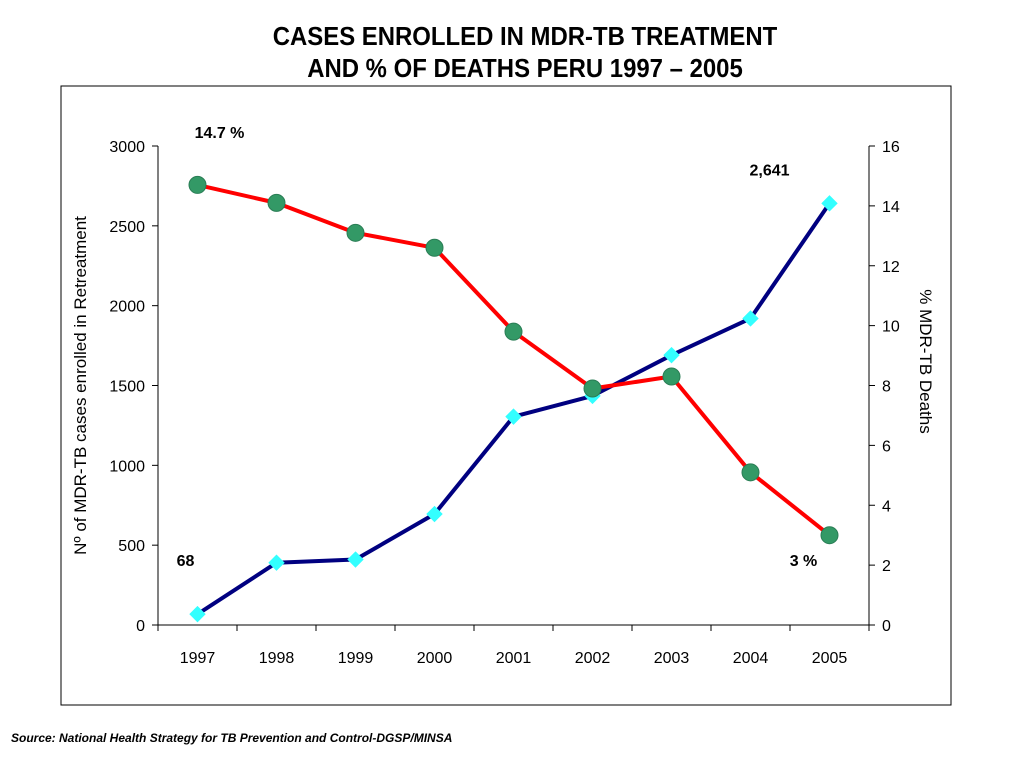 Image resolution: width=1024 pixels, height=768 pixels. What do you see at coordinates (672, 658) in the screenshot?
I see `x-tick-label: 2003` at bounding box center [672, 658].